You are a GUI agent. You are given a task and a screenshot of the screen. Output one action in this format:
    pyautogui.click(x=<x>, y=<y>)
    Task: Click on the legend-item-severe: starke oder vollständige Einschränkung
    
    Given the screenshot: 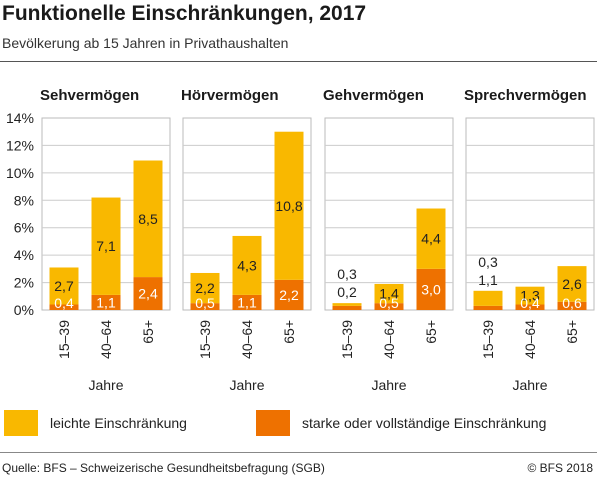 What is the action you would take?
    pyautogui.click(x=401, y=423)
    